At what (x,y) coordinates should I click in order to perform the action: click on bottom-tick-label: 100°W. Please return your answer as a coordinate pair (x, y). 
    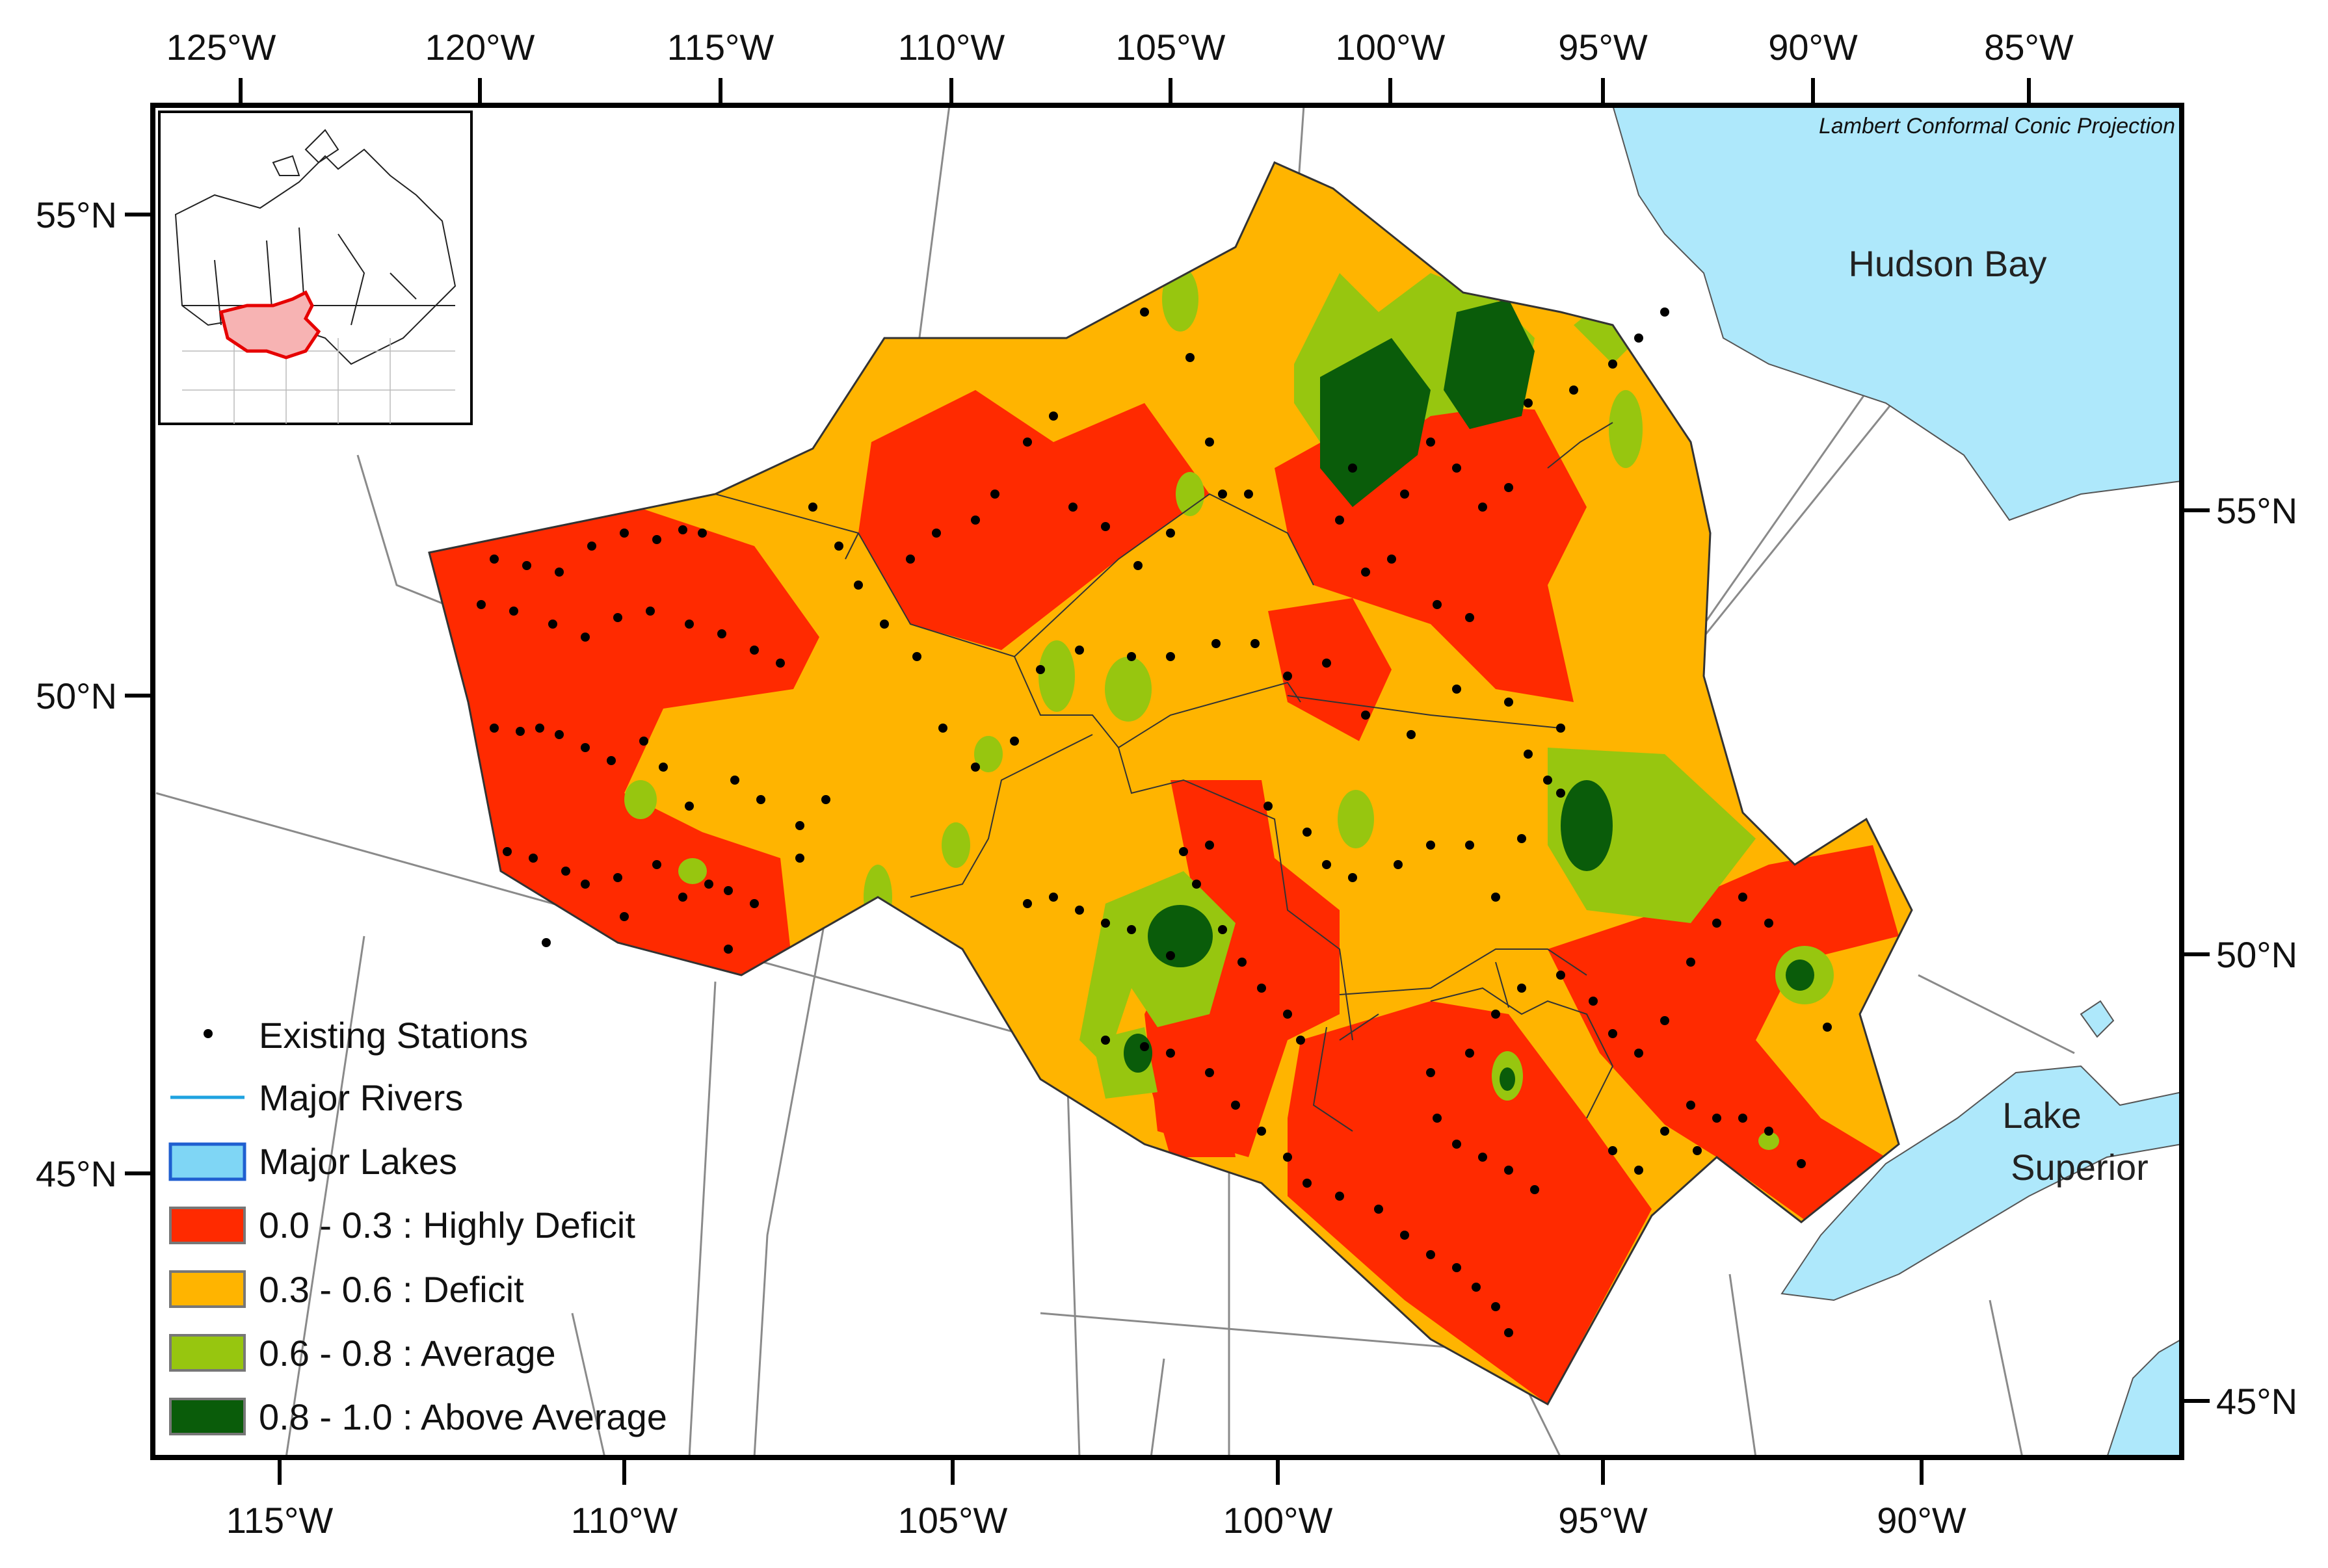
    Looking at the image, I should click on (1278, 1520).